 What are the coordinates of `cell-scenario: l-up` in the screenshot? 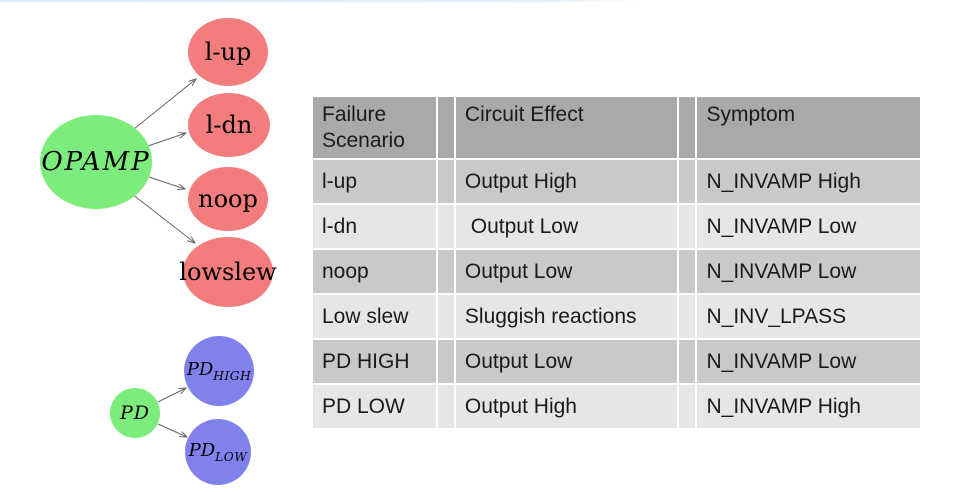 It's located at (374, 181).